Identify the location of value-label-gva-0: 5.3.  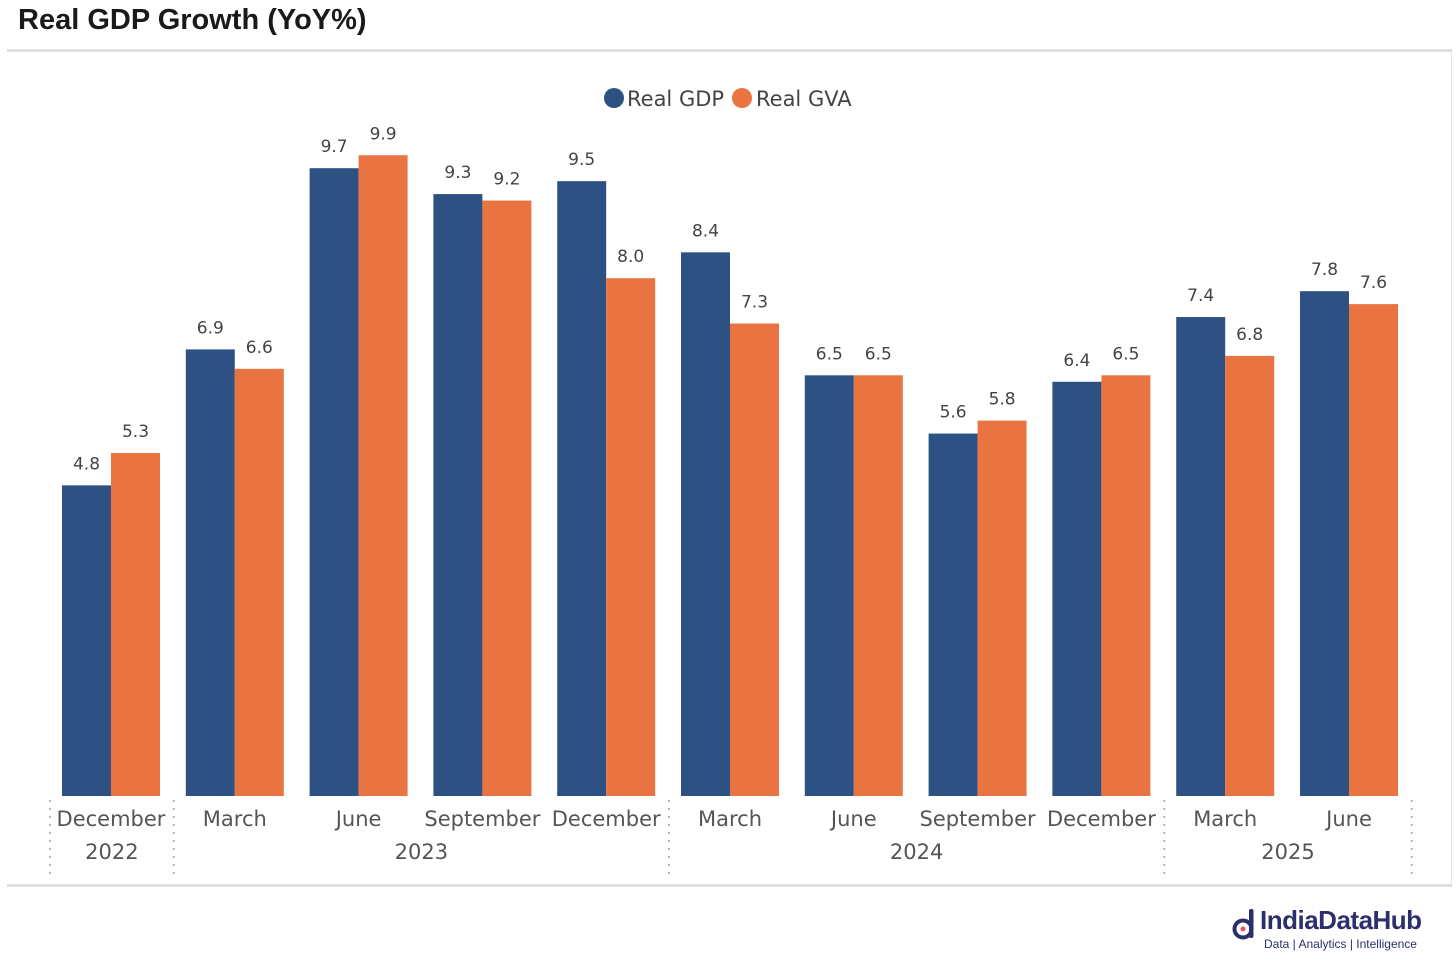
(135, 432).